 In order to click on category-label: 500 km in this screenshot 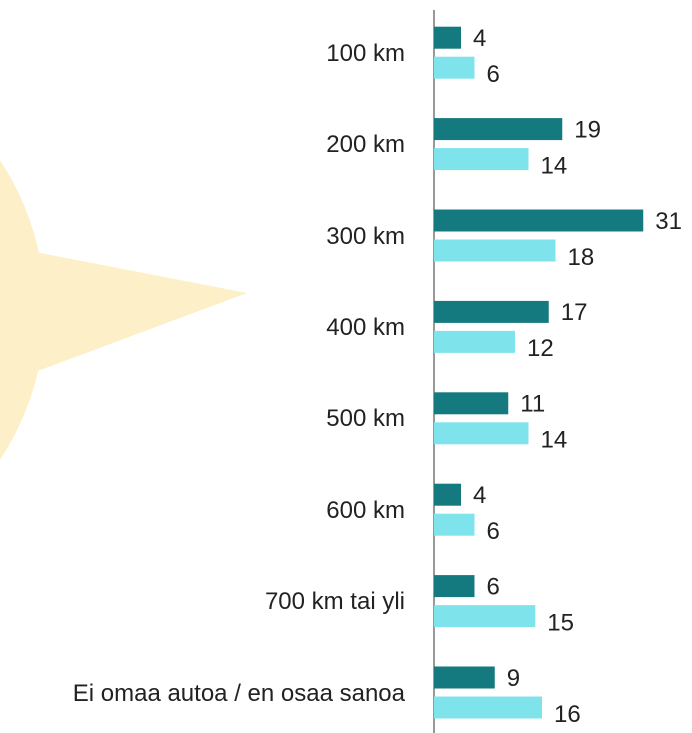, I will do `click(365, 419)`.